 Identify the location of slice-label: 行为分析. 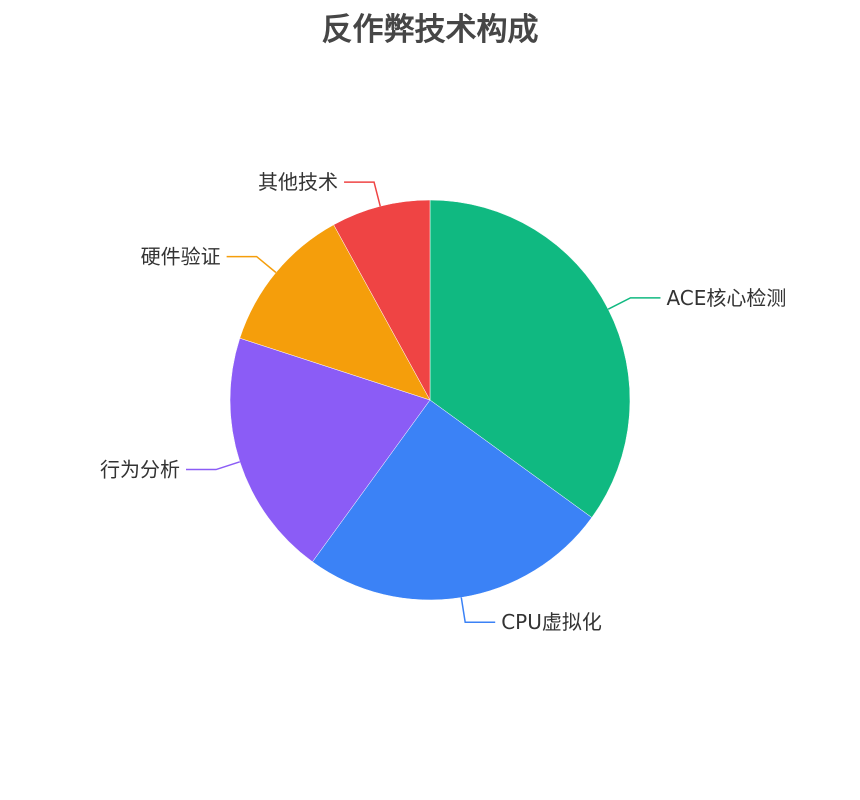
(140, 470).